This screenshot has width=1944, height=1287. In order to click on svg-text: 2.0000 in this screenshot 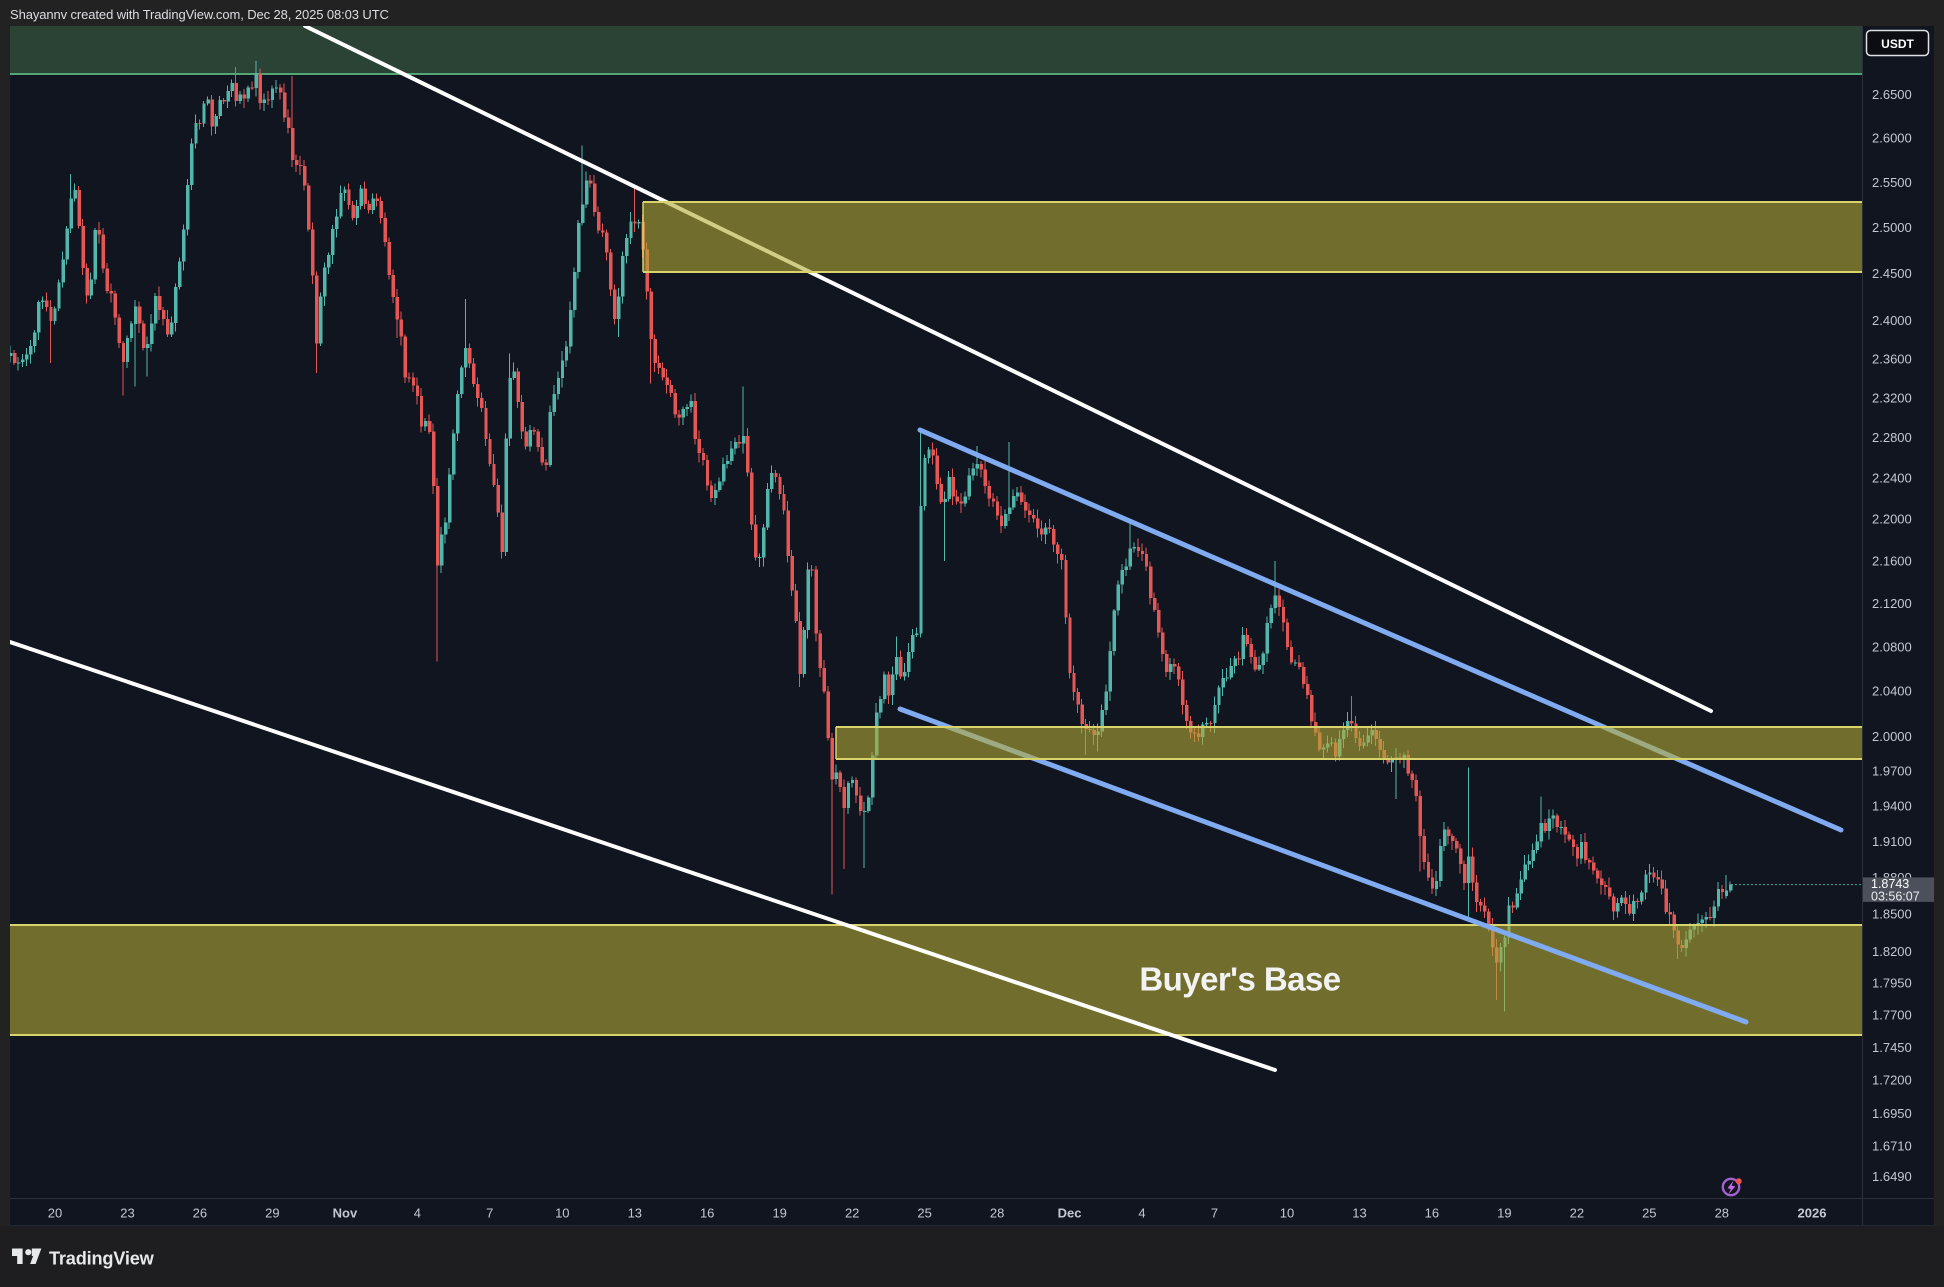, I will do `click(1892, 736)`.